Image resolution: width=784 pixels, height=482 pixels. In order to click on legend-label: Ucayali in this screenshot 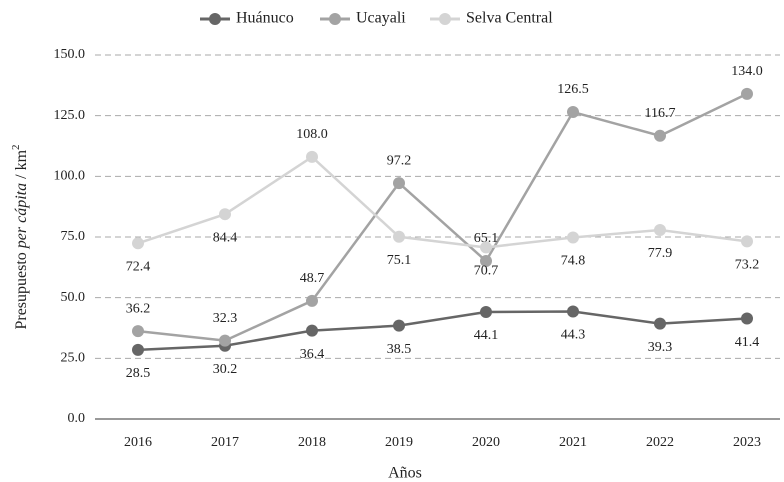, I will do `click(381, 18)`.